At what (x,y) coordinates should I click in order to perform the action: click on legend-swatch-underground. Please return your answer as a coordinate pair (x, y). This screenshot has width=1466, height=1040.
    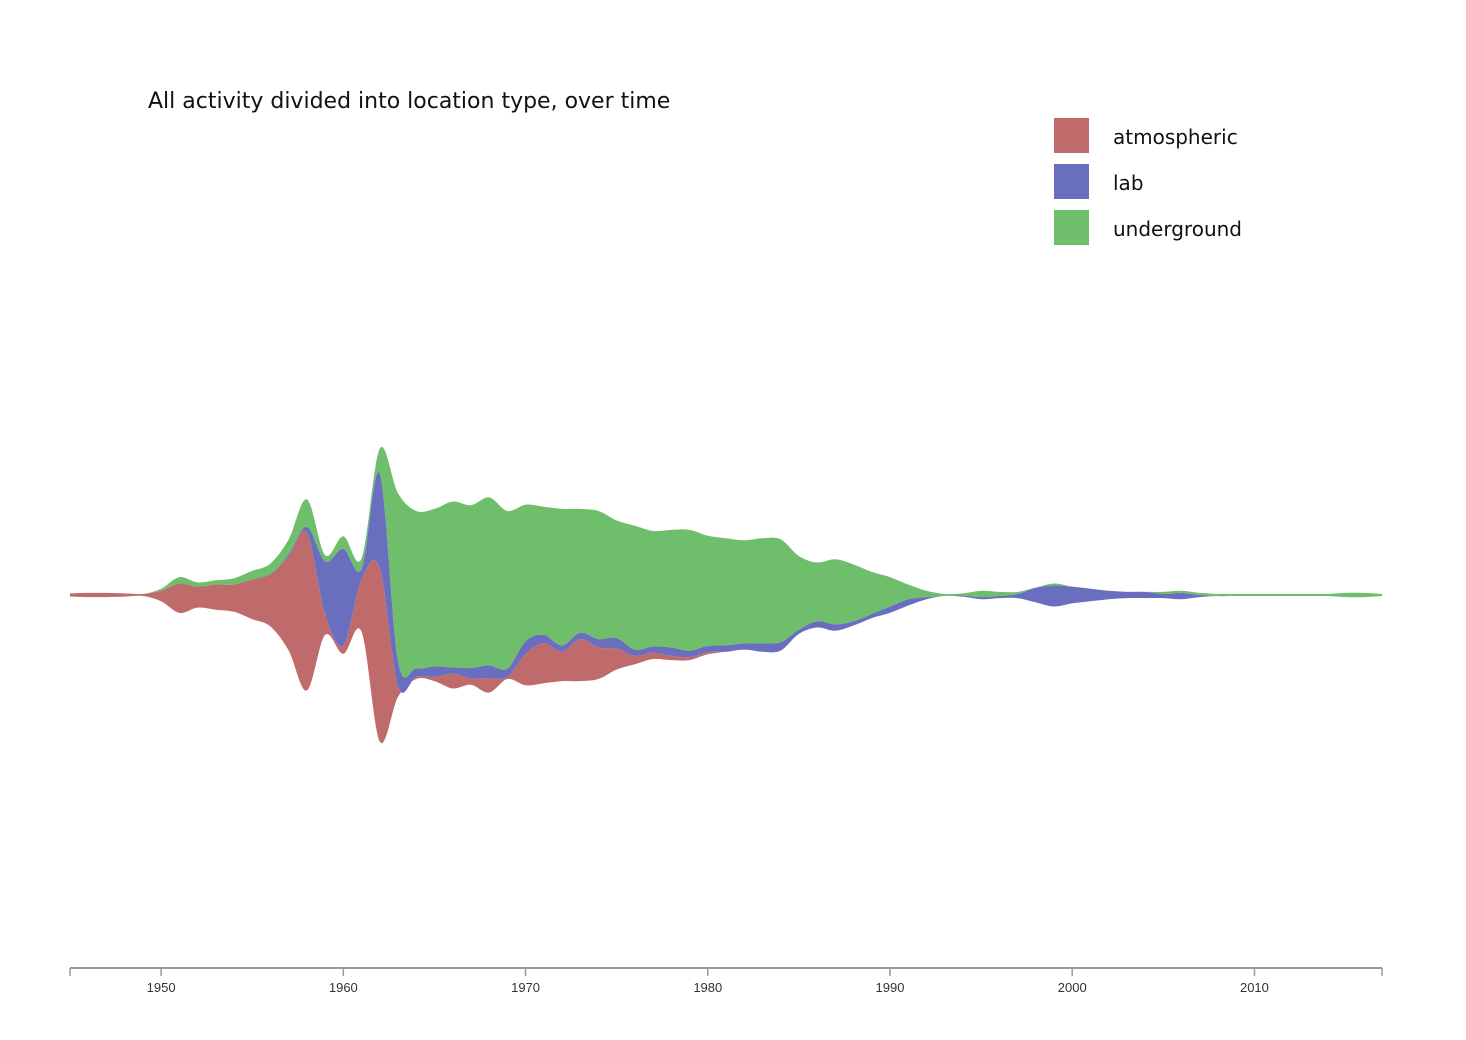
    Looking at the image, I should click on (1071, 227).